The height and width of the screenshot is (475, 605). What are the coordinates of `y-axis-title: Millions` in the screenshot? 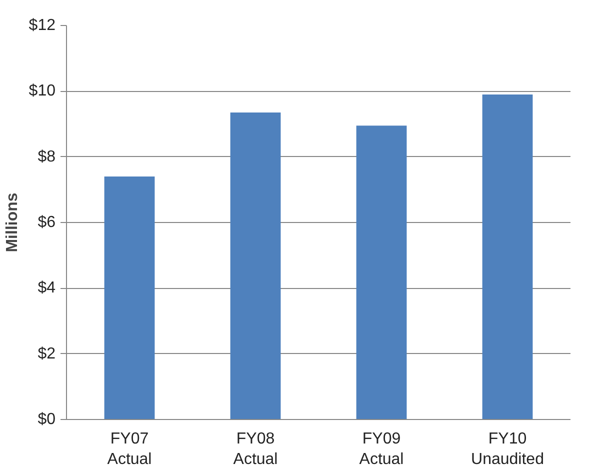 It's located at (12, 222).